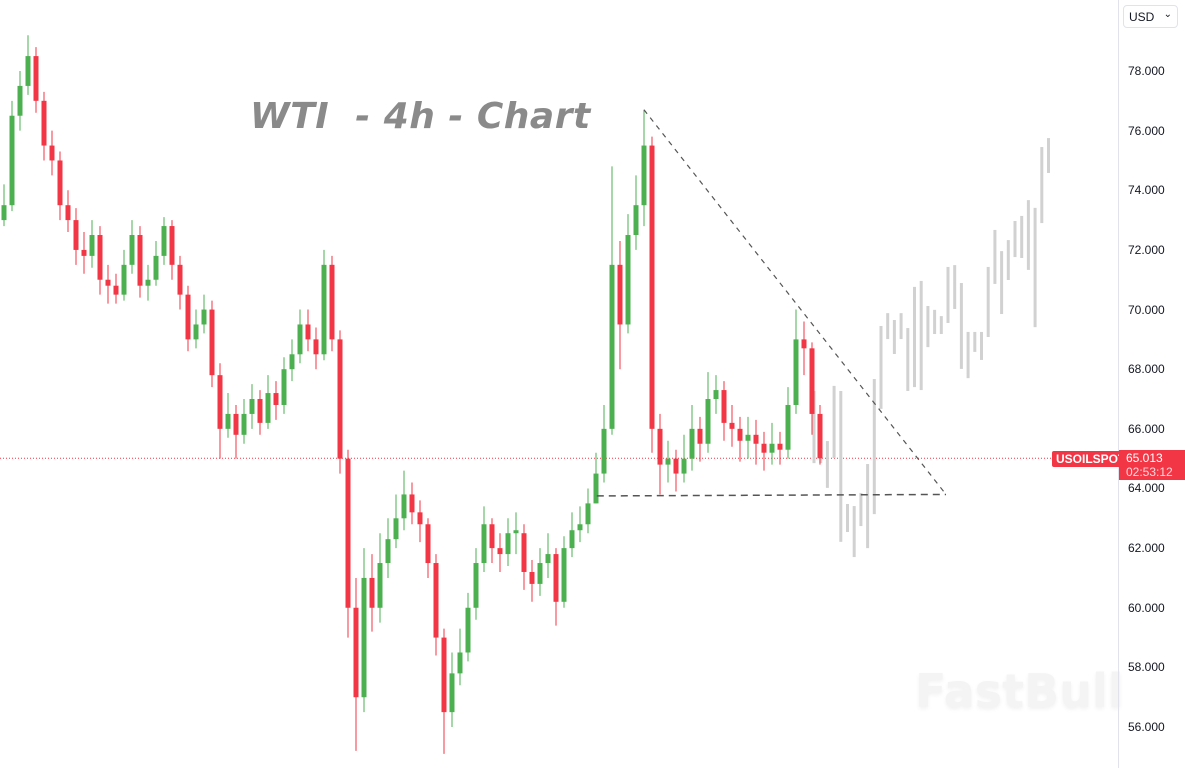 The image size is (1185, 768). I want to click on y-tick-label: 60.000, so click(1146, 607).